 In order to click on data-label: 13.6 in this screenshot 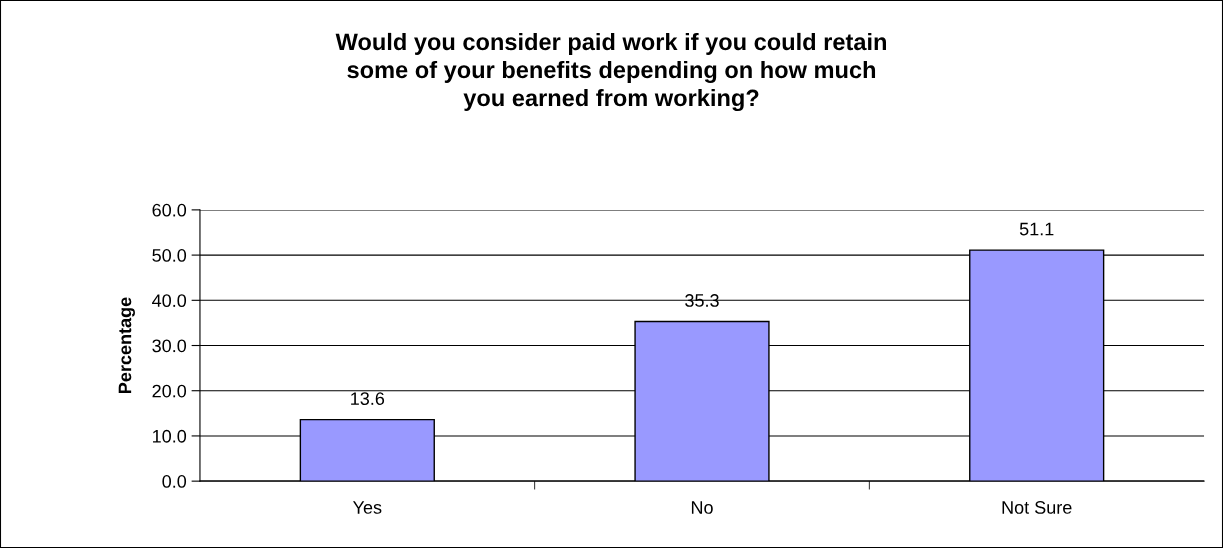, I will do `click(368, 398)`.